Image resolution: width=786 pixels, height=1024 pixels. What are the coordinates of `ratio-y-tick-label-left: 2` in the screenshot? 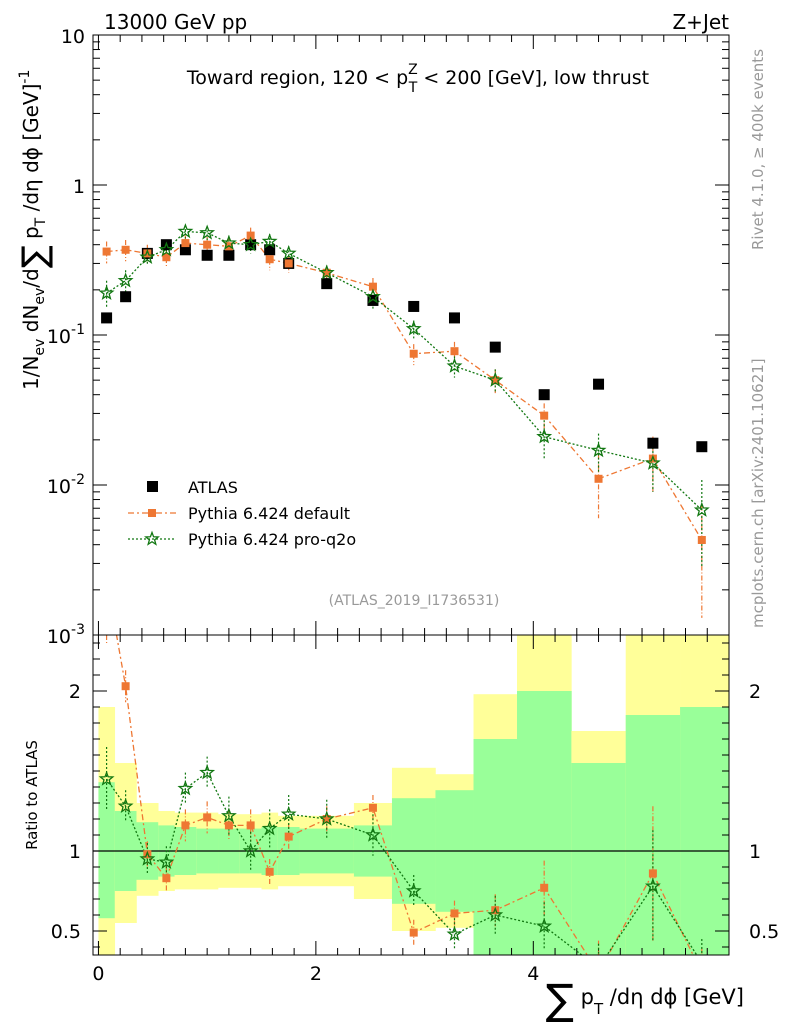 It's located at (75, 692).